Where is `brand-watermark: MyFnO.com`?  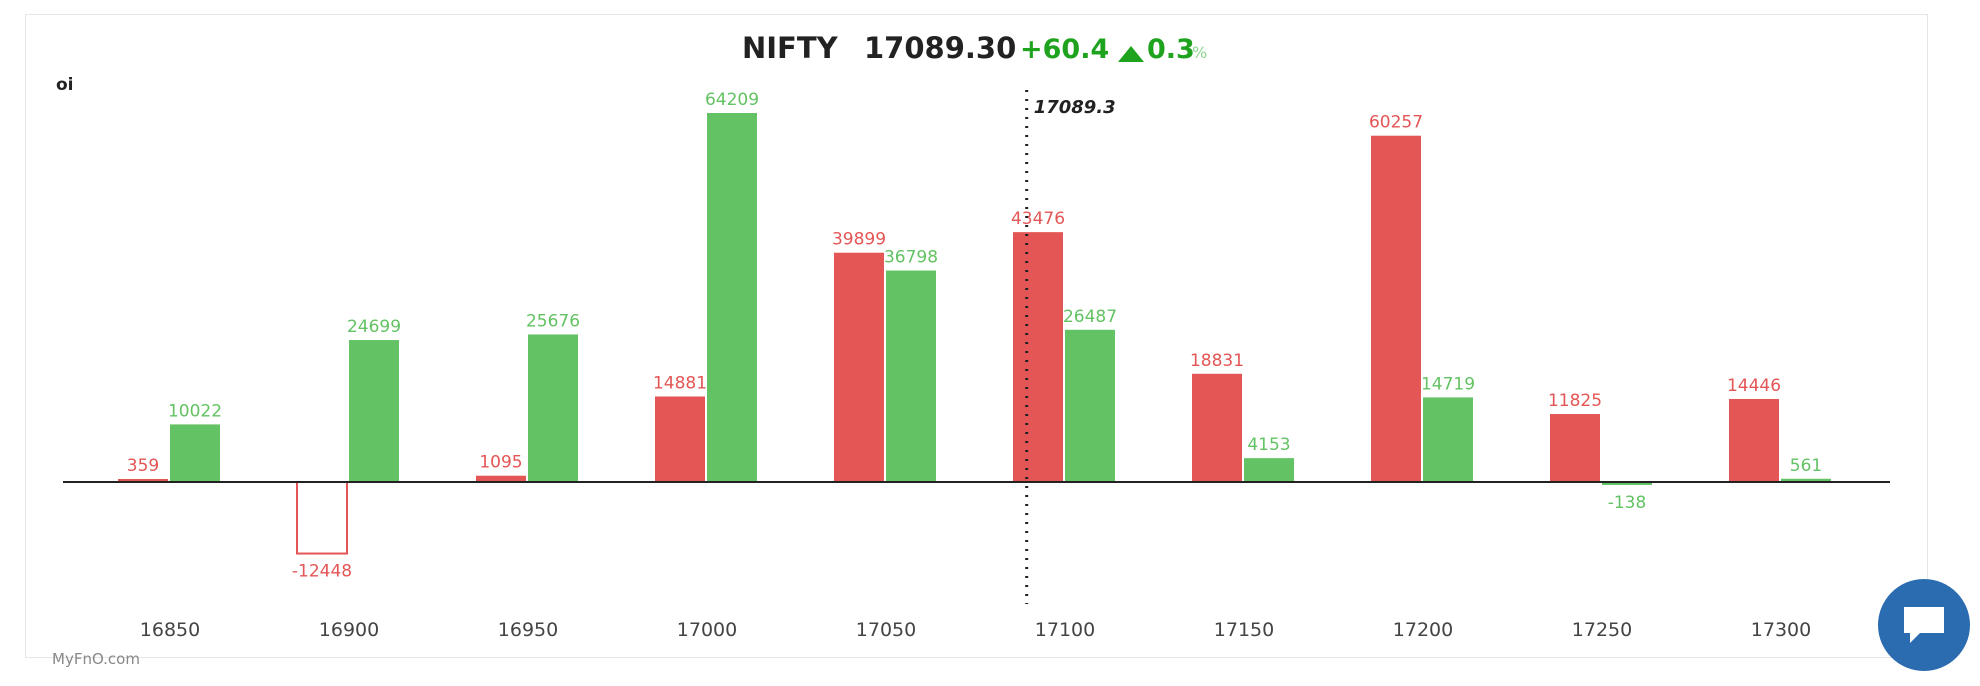 brand-watermark: MyFnO.com is located at coordinates (96, 659).